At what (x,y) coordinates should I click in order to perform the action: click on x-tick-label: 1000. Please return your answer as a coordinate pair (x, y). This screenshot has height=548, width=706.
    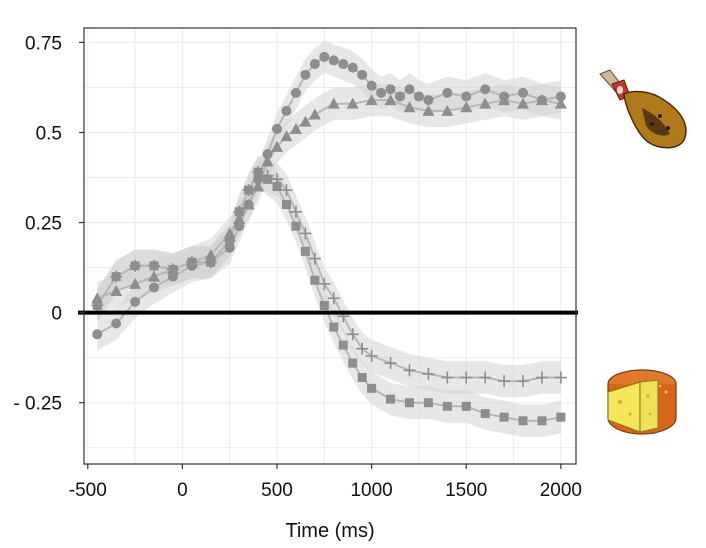
    Looking at the image, I should click on (371, 490).